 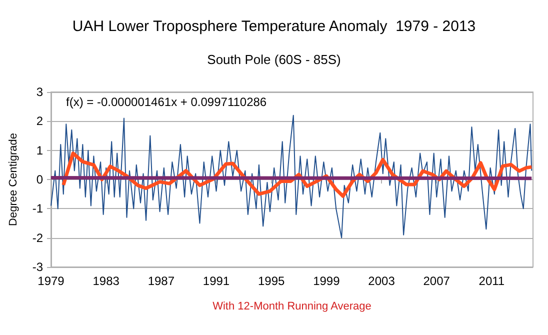 I want to click on x-tick-label: 1983, so click(x=106, y=281).